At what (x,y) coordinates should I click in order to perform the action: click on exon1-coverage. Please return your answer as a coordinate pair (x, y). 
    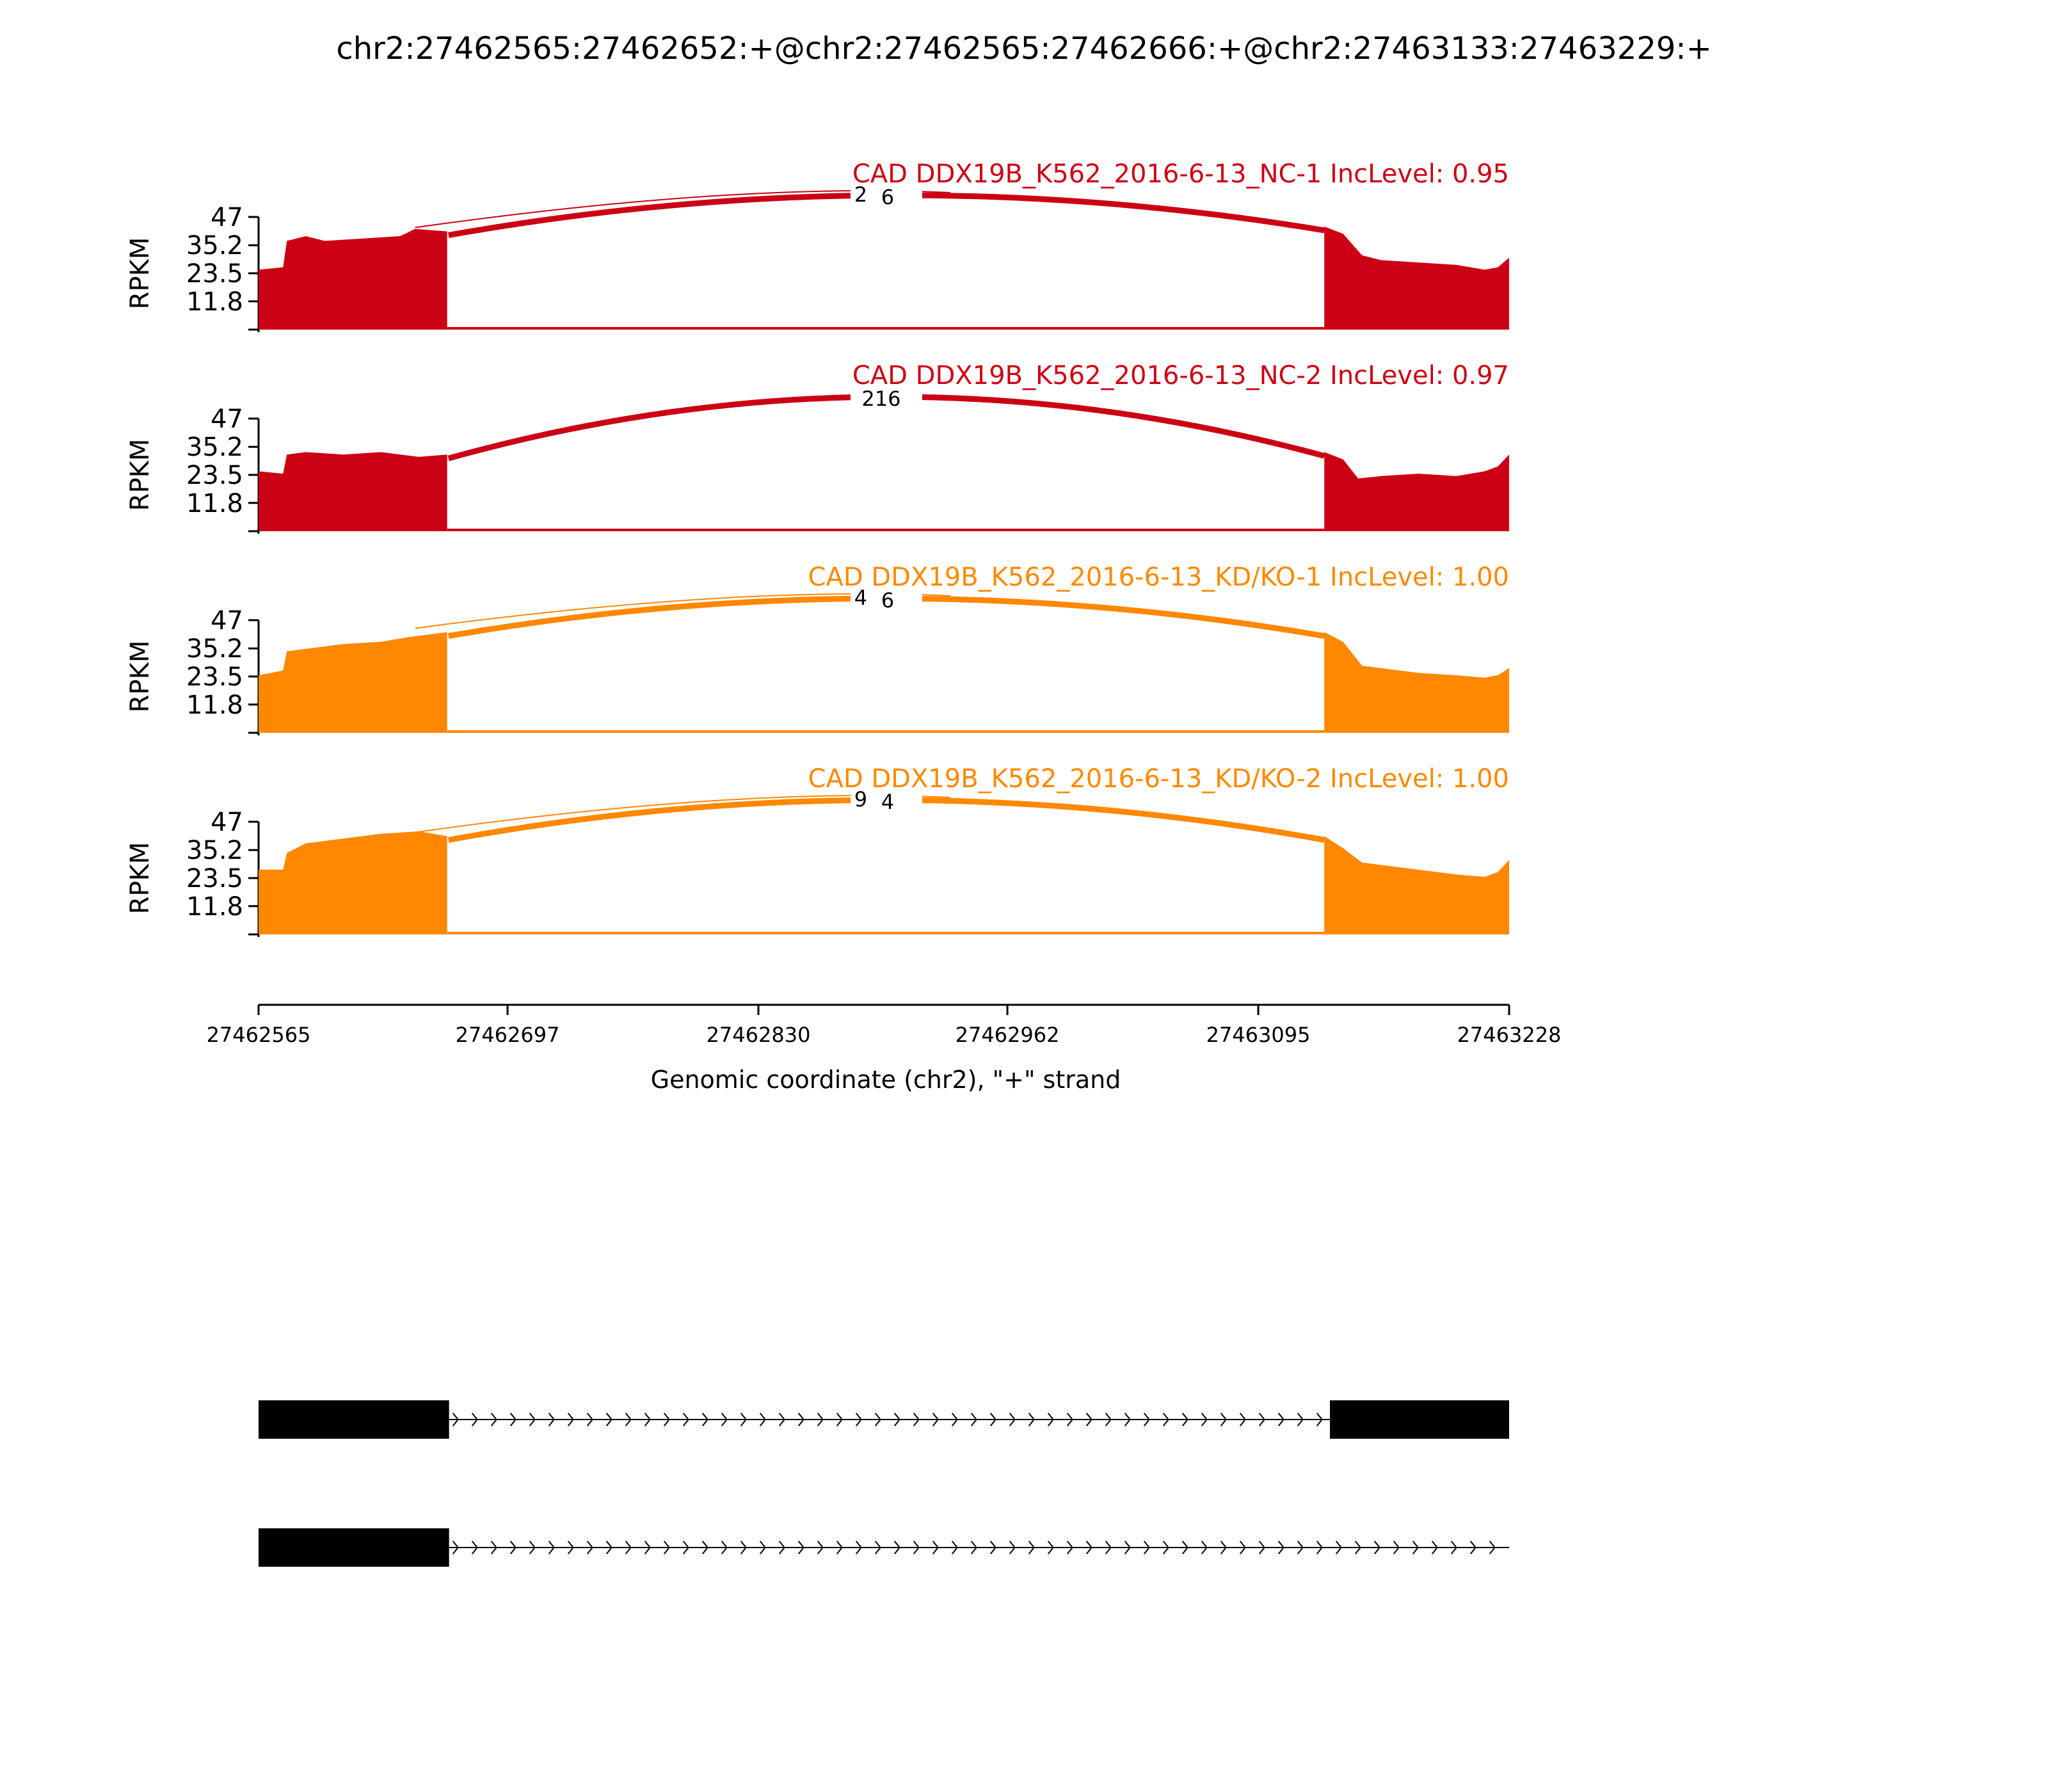
    Looking at the image, I should click on (353, 682).